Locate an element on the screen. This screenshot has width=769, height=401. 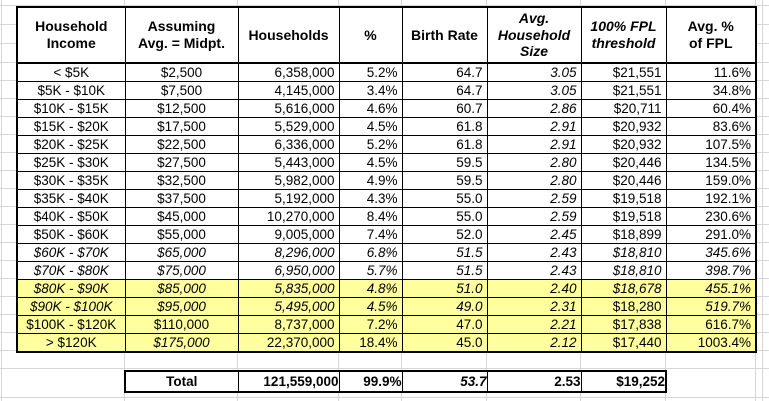
table-cell: $22,500 is located at coordinates (181, 144).